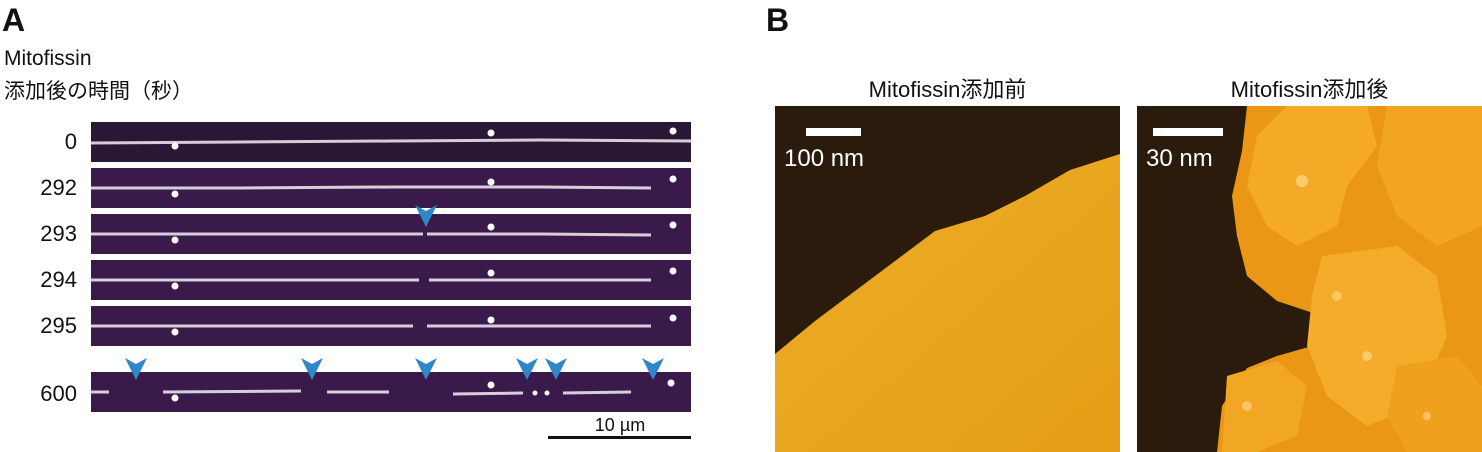 This screenshot has height=452, width=1482. Describe the element at coordinates (1309, 89) in the screenshot. I see `afm-right-title: Mitofissin添加後` at that location.